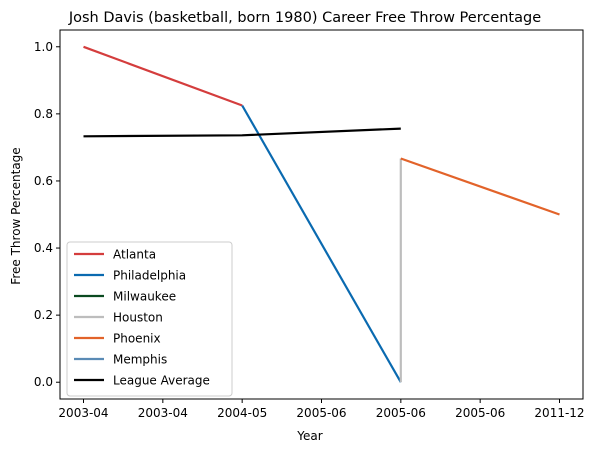 The image size is (592, 457). I want to click on y-axis: 0.0 0.2 0.4 0.6 0.8 1.0, so click(47, 214).